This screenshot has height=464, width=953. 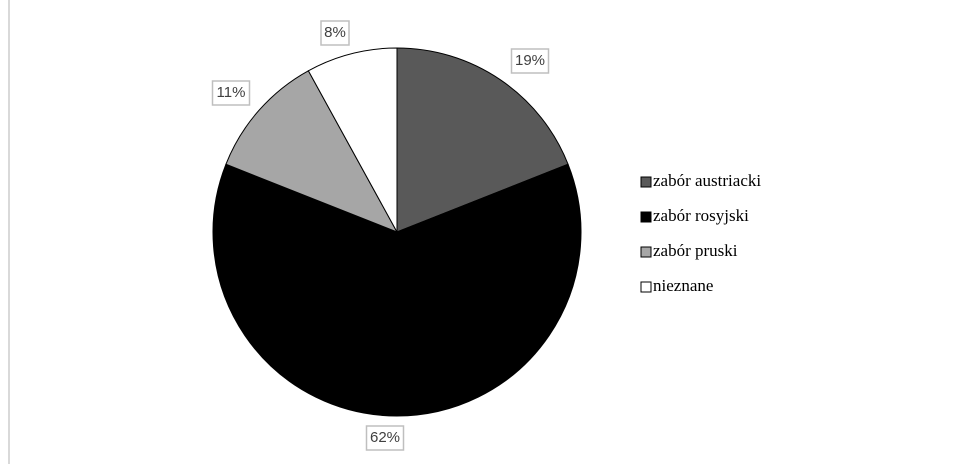 I want to click on data-label-zabór-austriacki: 19%, so click(x=530, y=61).